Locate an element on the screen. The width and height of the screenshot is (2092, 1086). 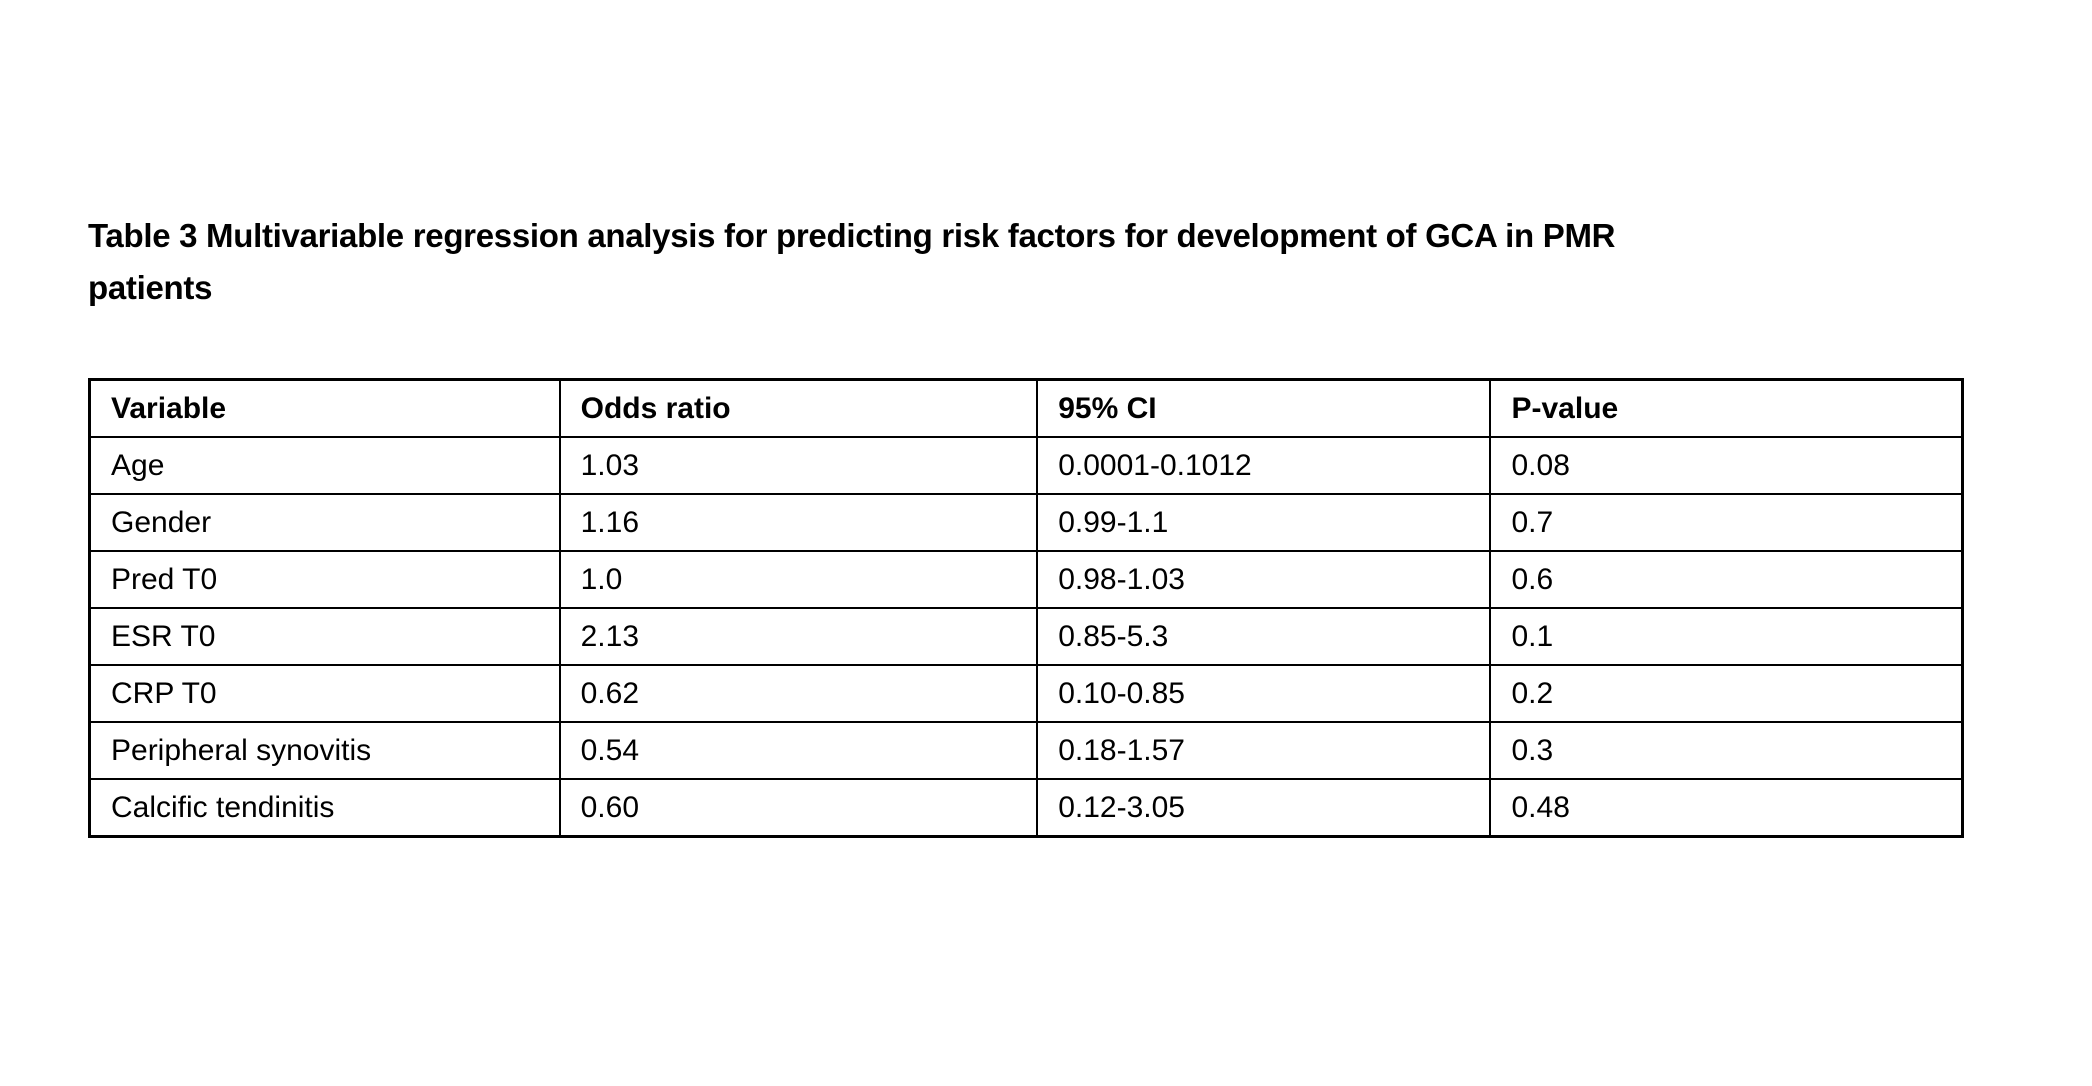
cell-variable: Gender is located at coordinates (324, 522).